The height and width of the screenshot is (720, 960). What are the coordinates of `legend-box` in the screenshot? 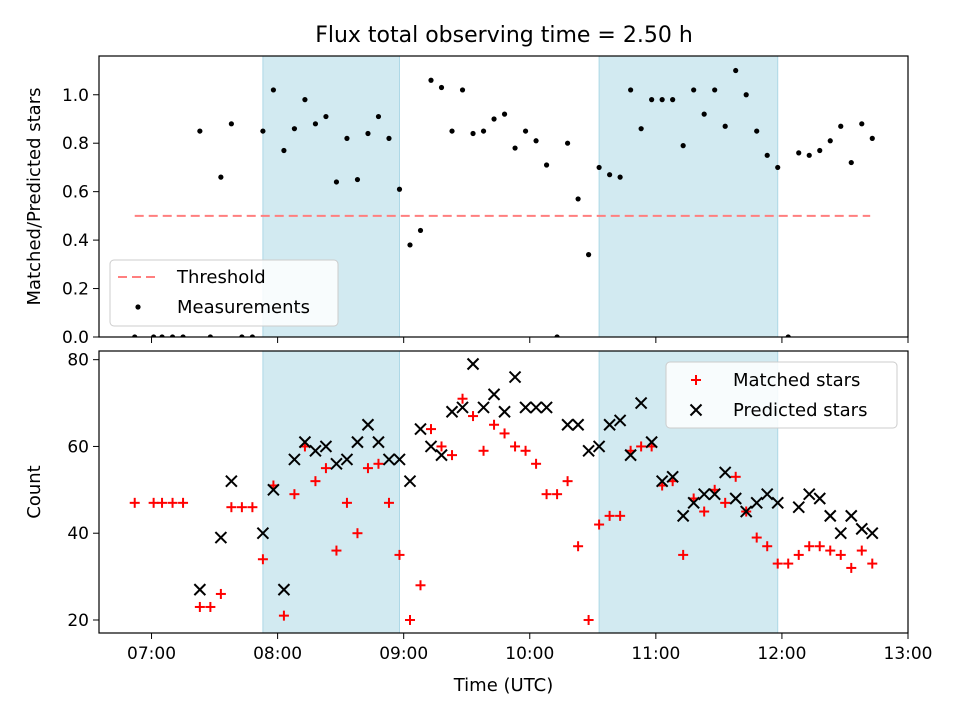 It's located at (781, 395).